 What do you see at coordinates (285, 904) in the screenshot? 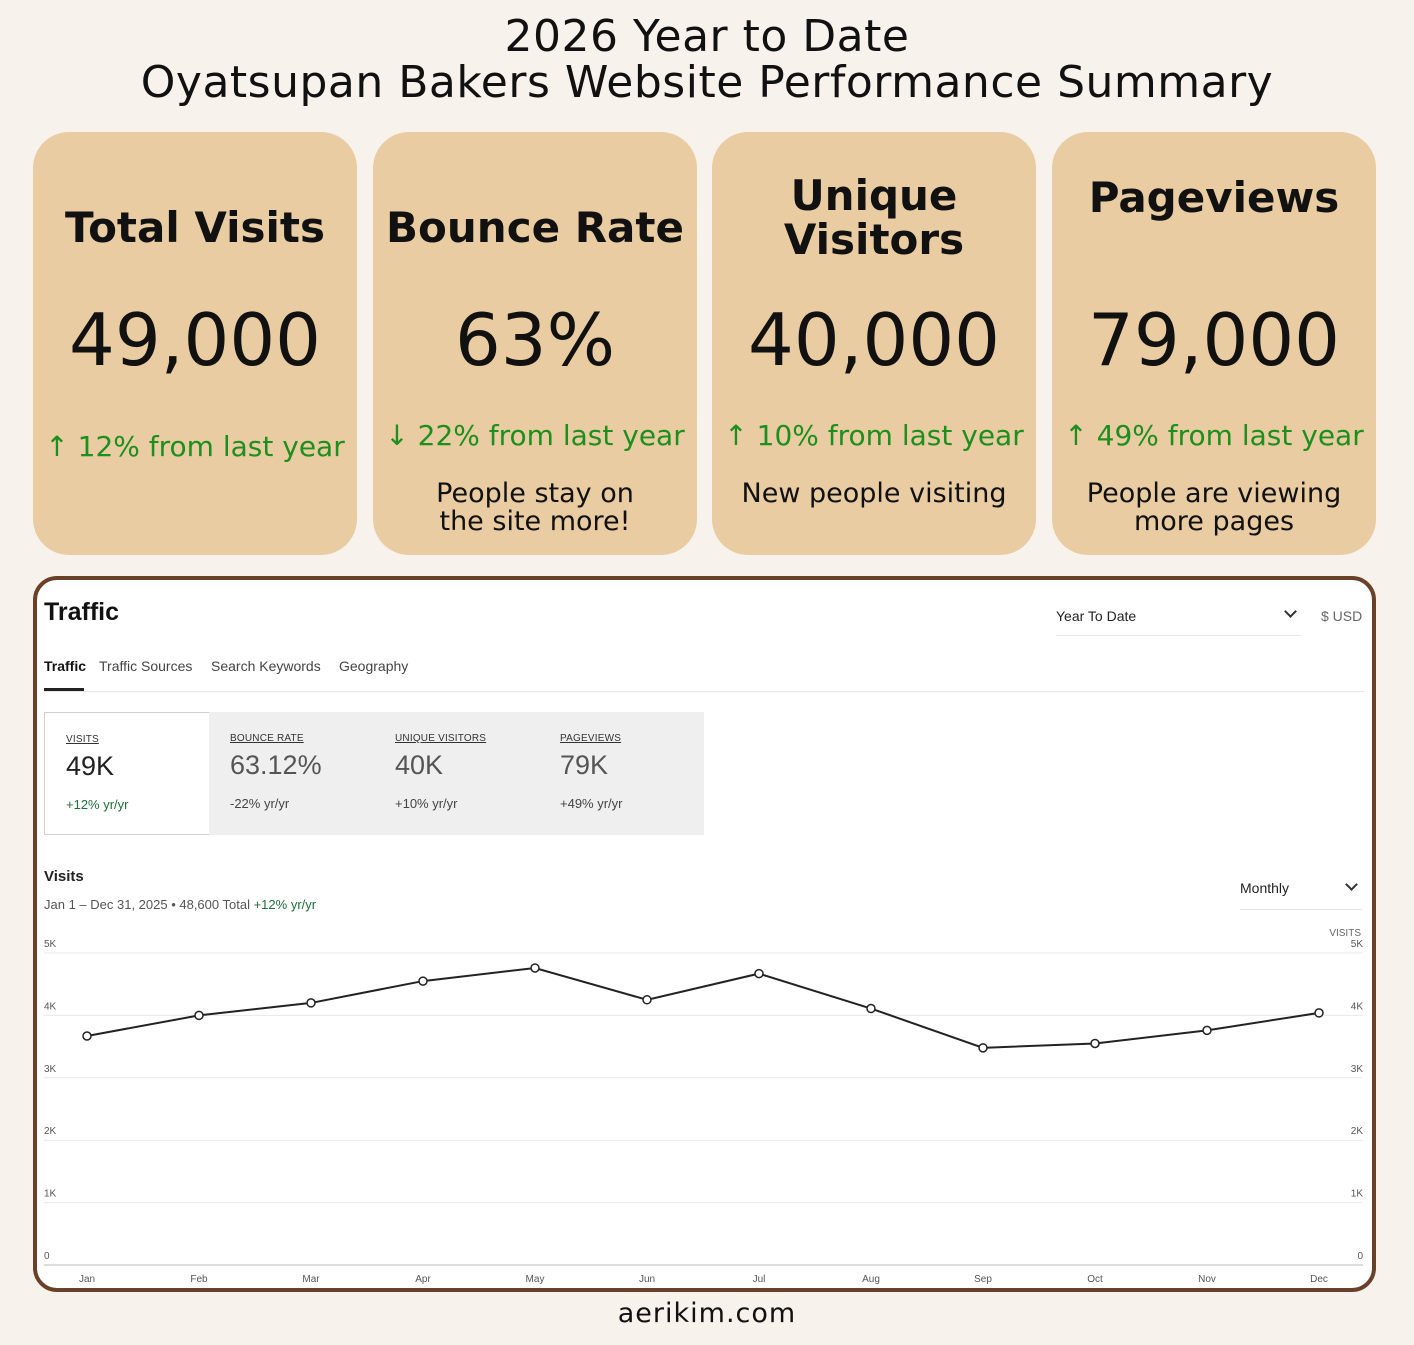
I see `yoy-change: +12% yr/yr` at bounding box center [285, 904].